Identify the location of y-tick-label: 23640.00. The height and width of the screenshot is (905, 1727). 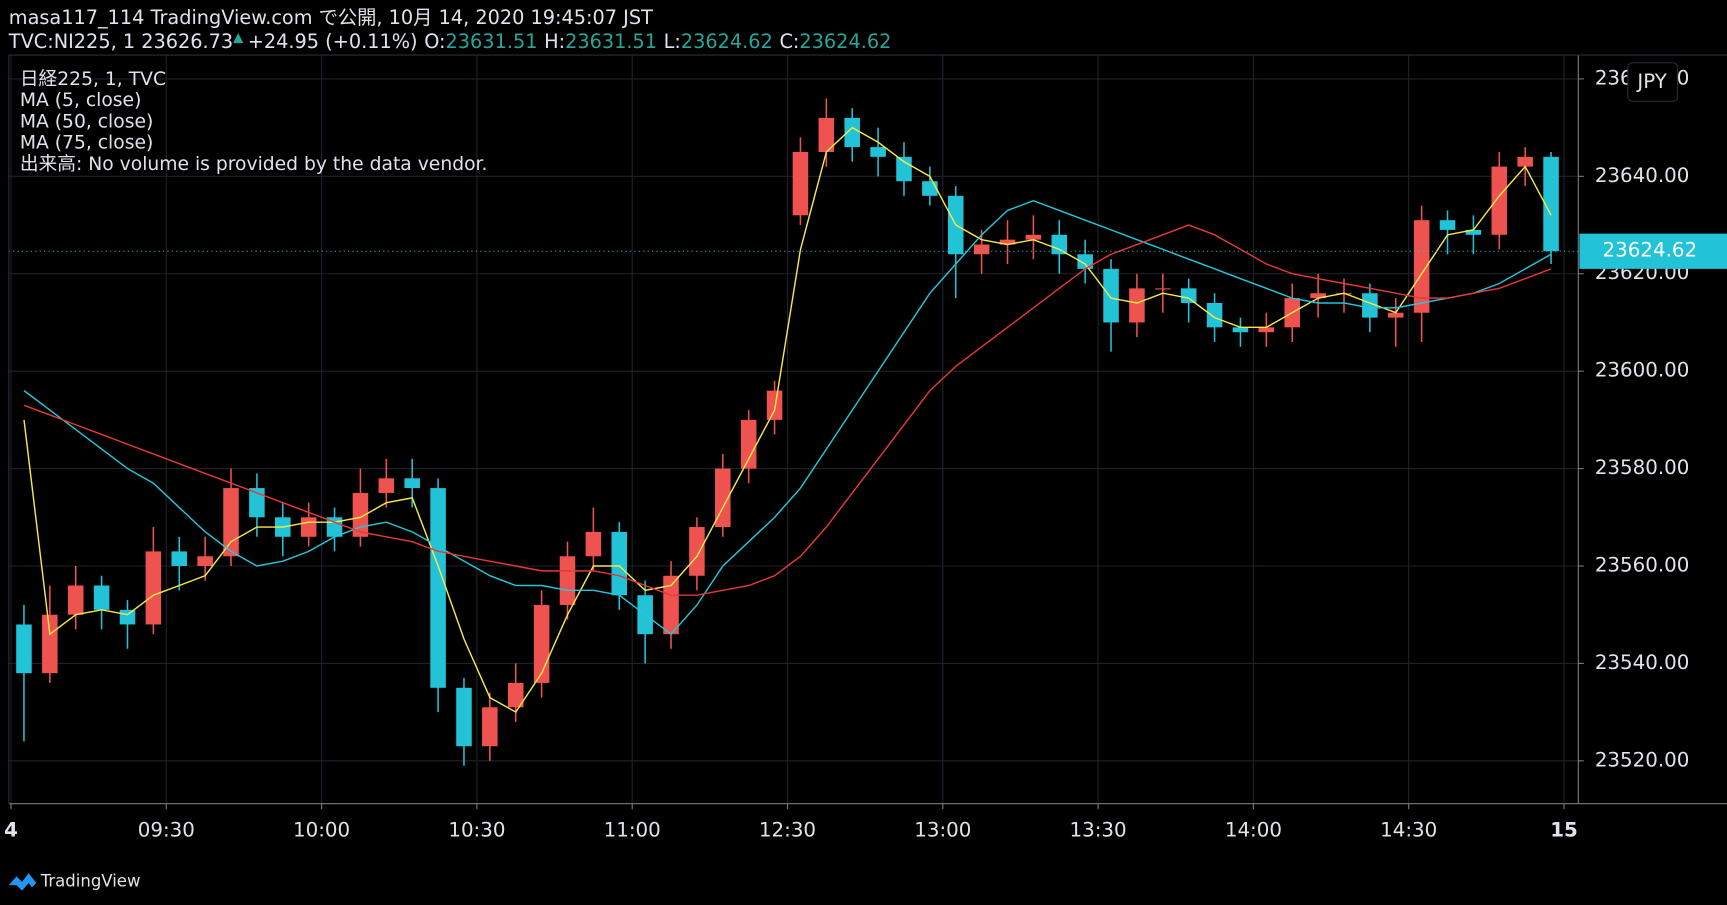
(1642, 175).